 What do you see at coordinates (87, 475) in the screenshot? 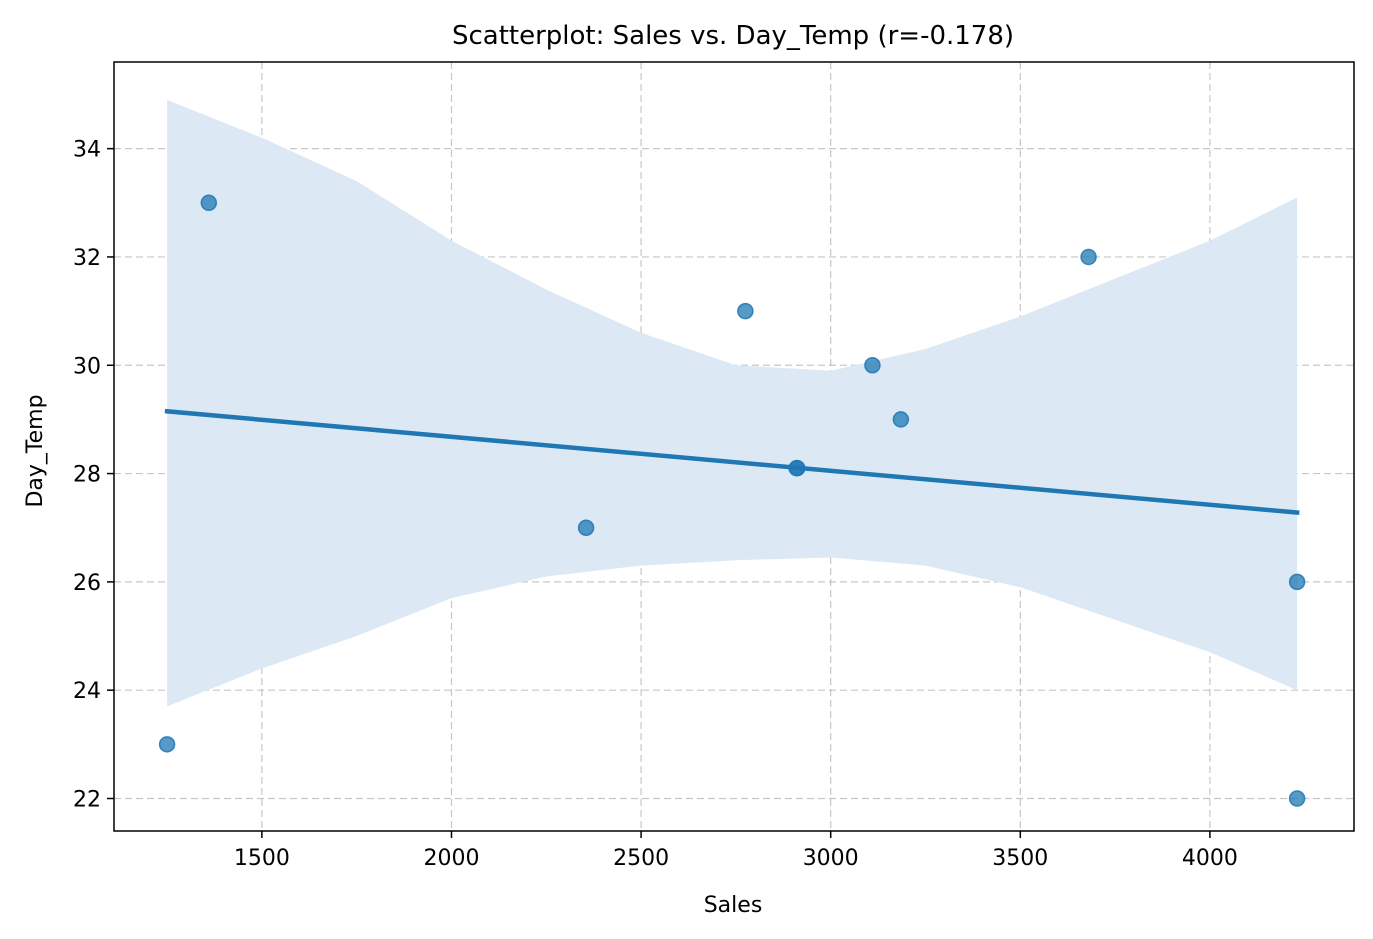
I see `y-tick-label: 28` at bounding box center [87, 475].